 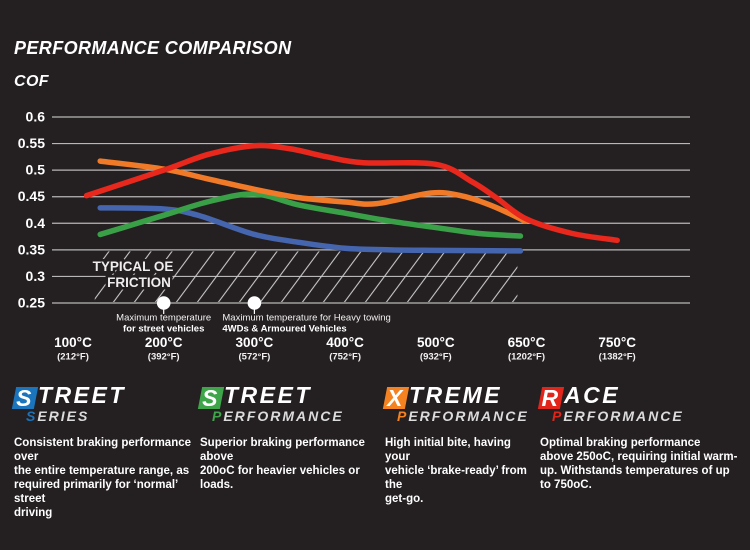 What do you see at coordinates (345, 342) in the screenshot?
I see `x-axis-label-celsius: 400°C` at bounding box center [345, 342].